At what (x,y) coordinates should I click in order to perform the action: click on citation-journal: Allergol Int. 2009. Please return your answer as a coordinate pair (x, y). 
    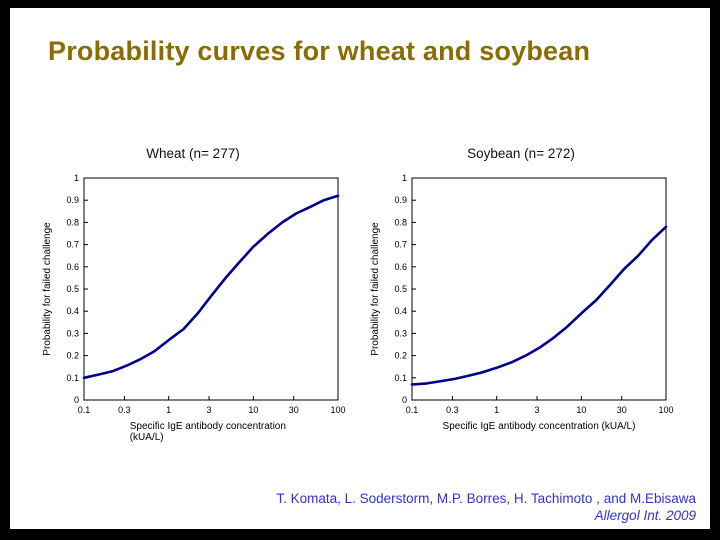
    Looking at the image, I should click on (645, 516).